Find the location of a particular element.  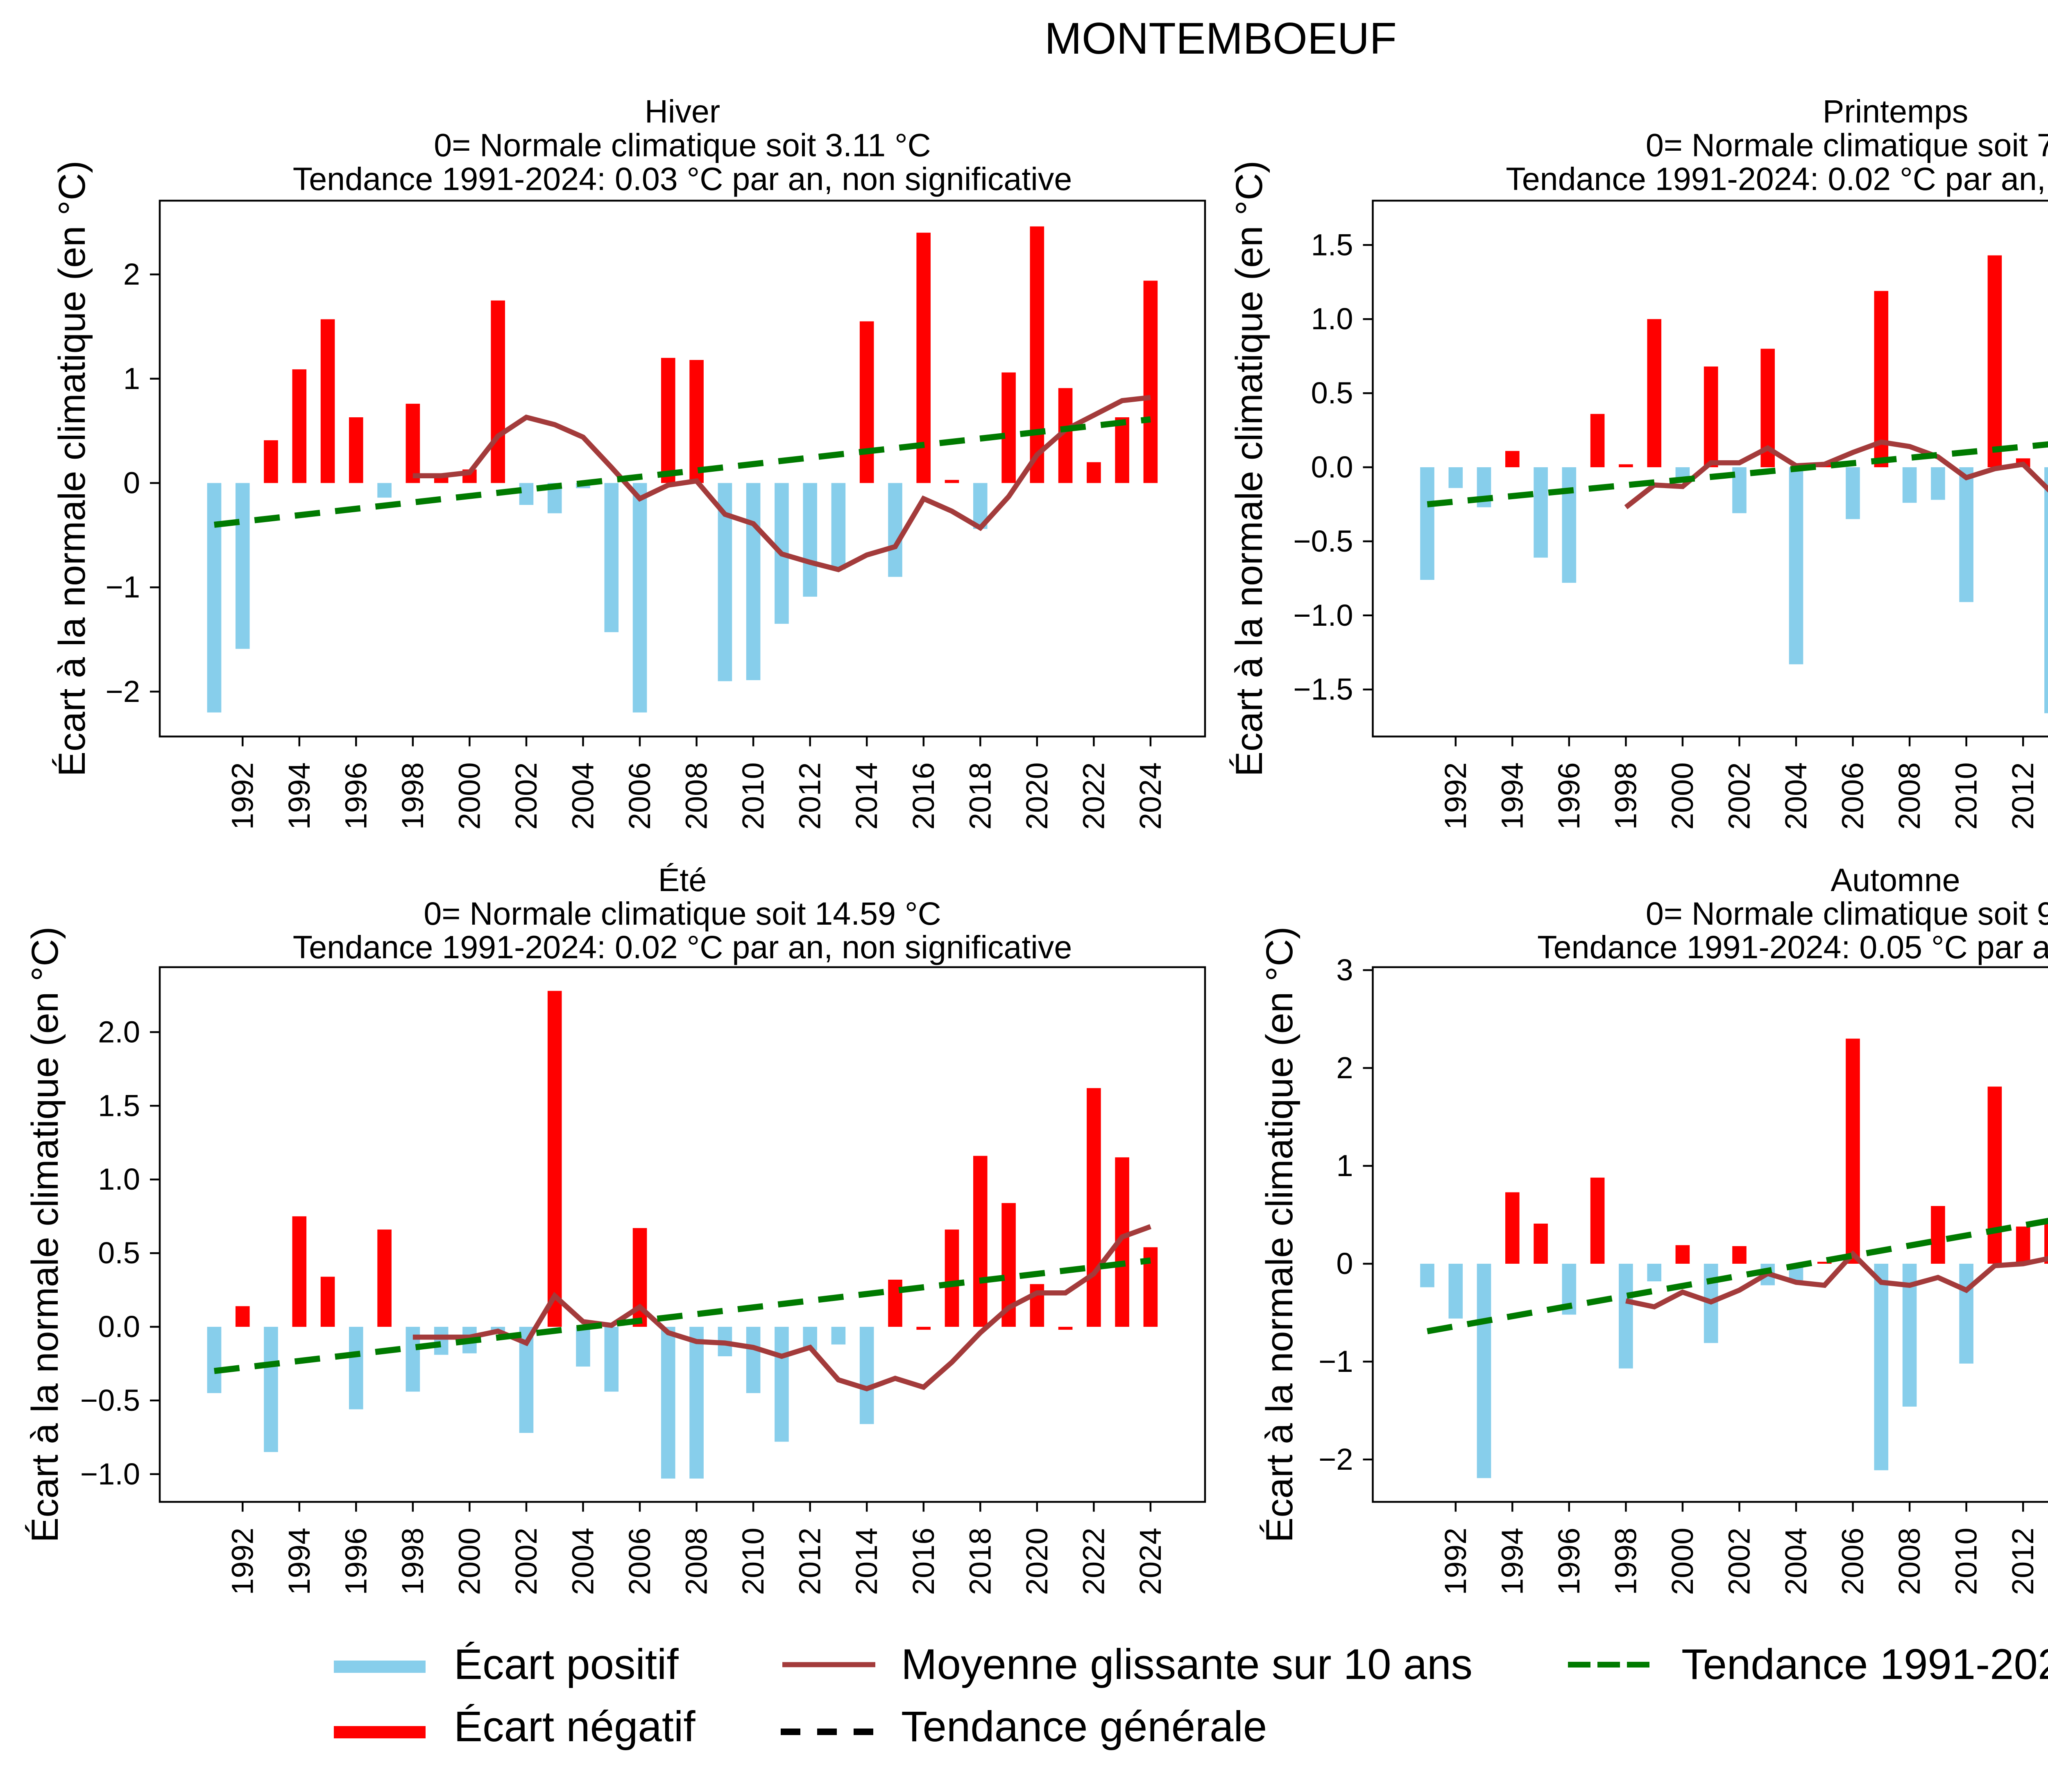

svg-text:0= Normale climatique soit 7.5: 0= Normale climatique soit 7.53 °C is located at coordinates (1847, 145).